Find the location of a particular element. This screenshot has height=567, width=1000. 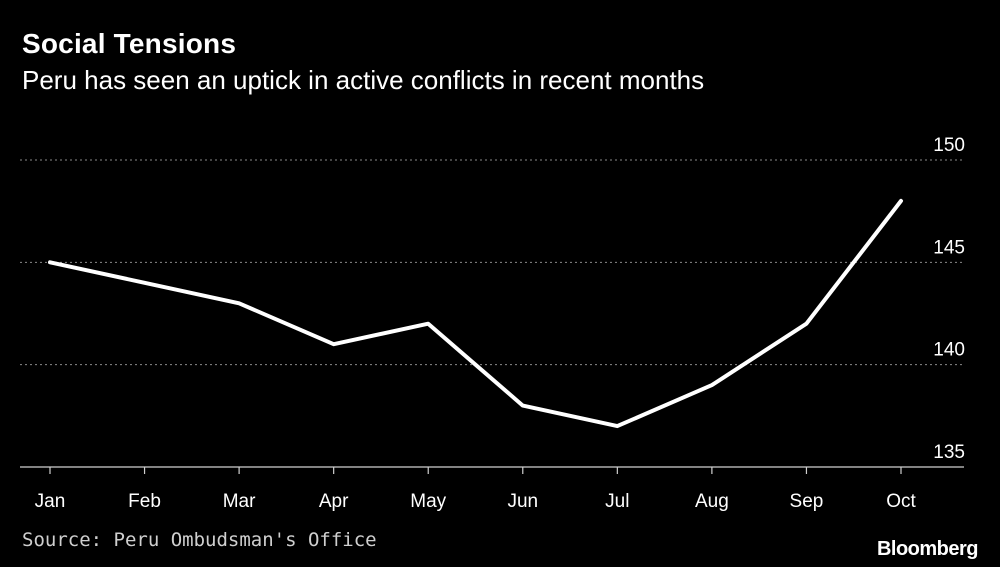

brand-logo: Bloomberg is located at coordinates (927, 549).